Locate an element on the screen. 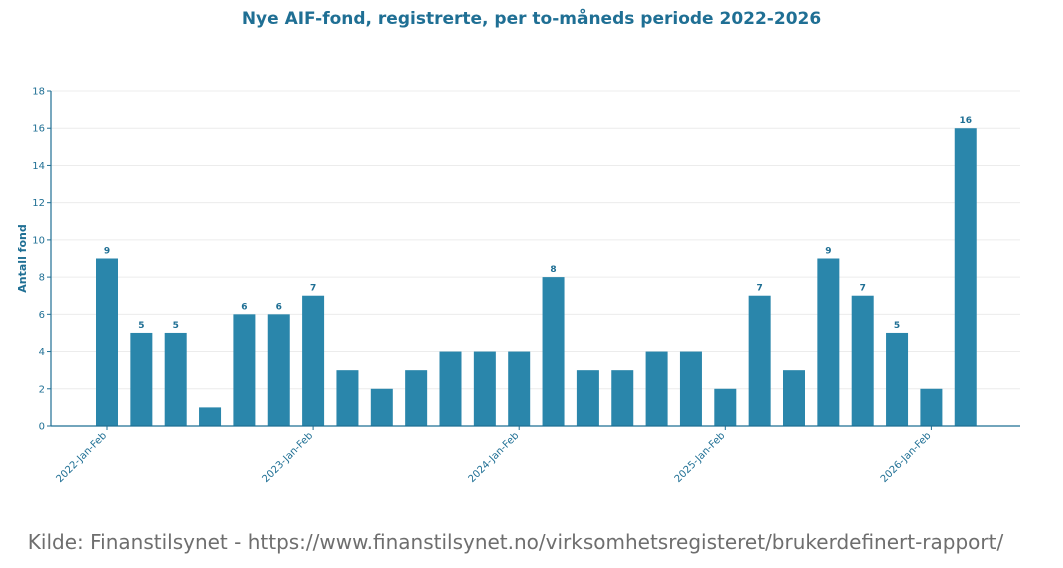  y-tick-label: 12 is located at coordinates (38, 203).